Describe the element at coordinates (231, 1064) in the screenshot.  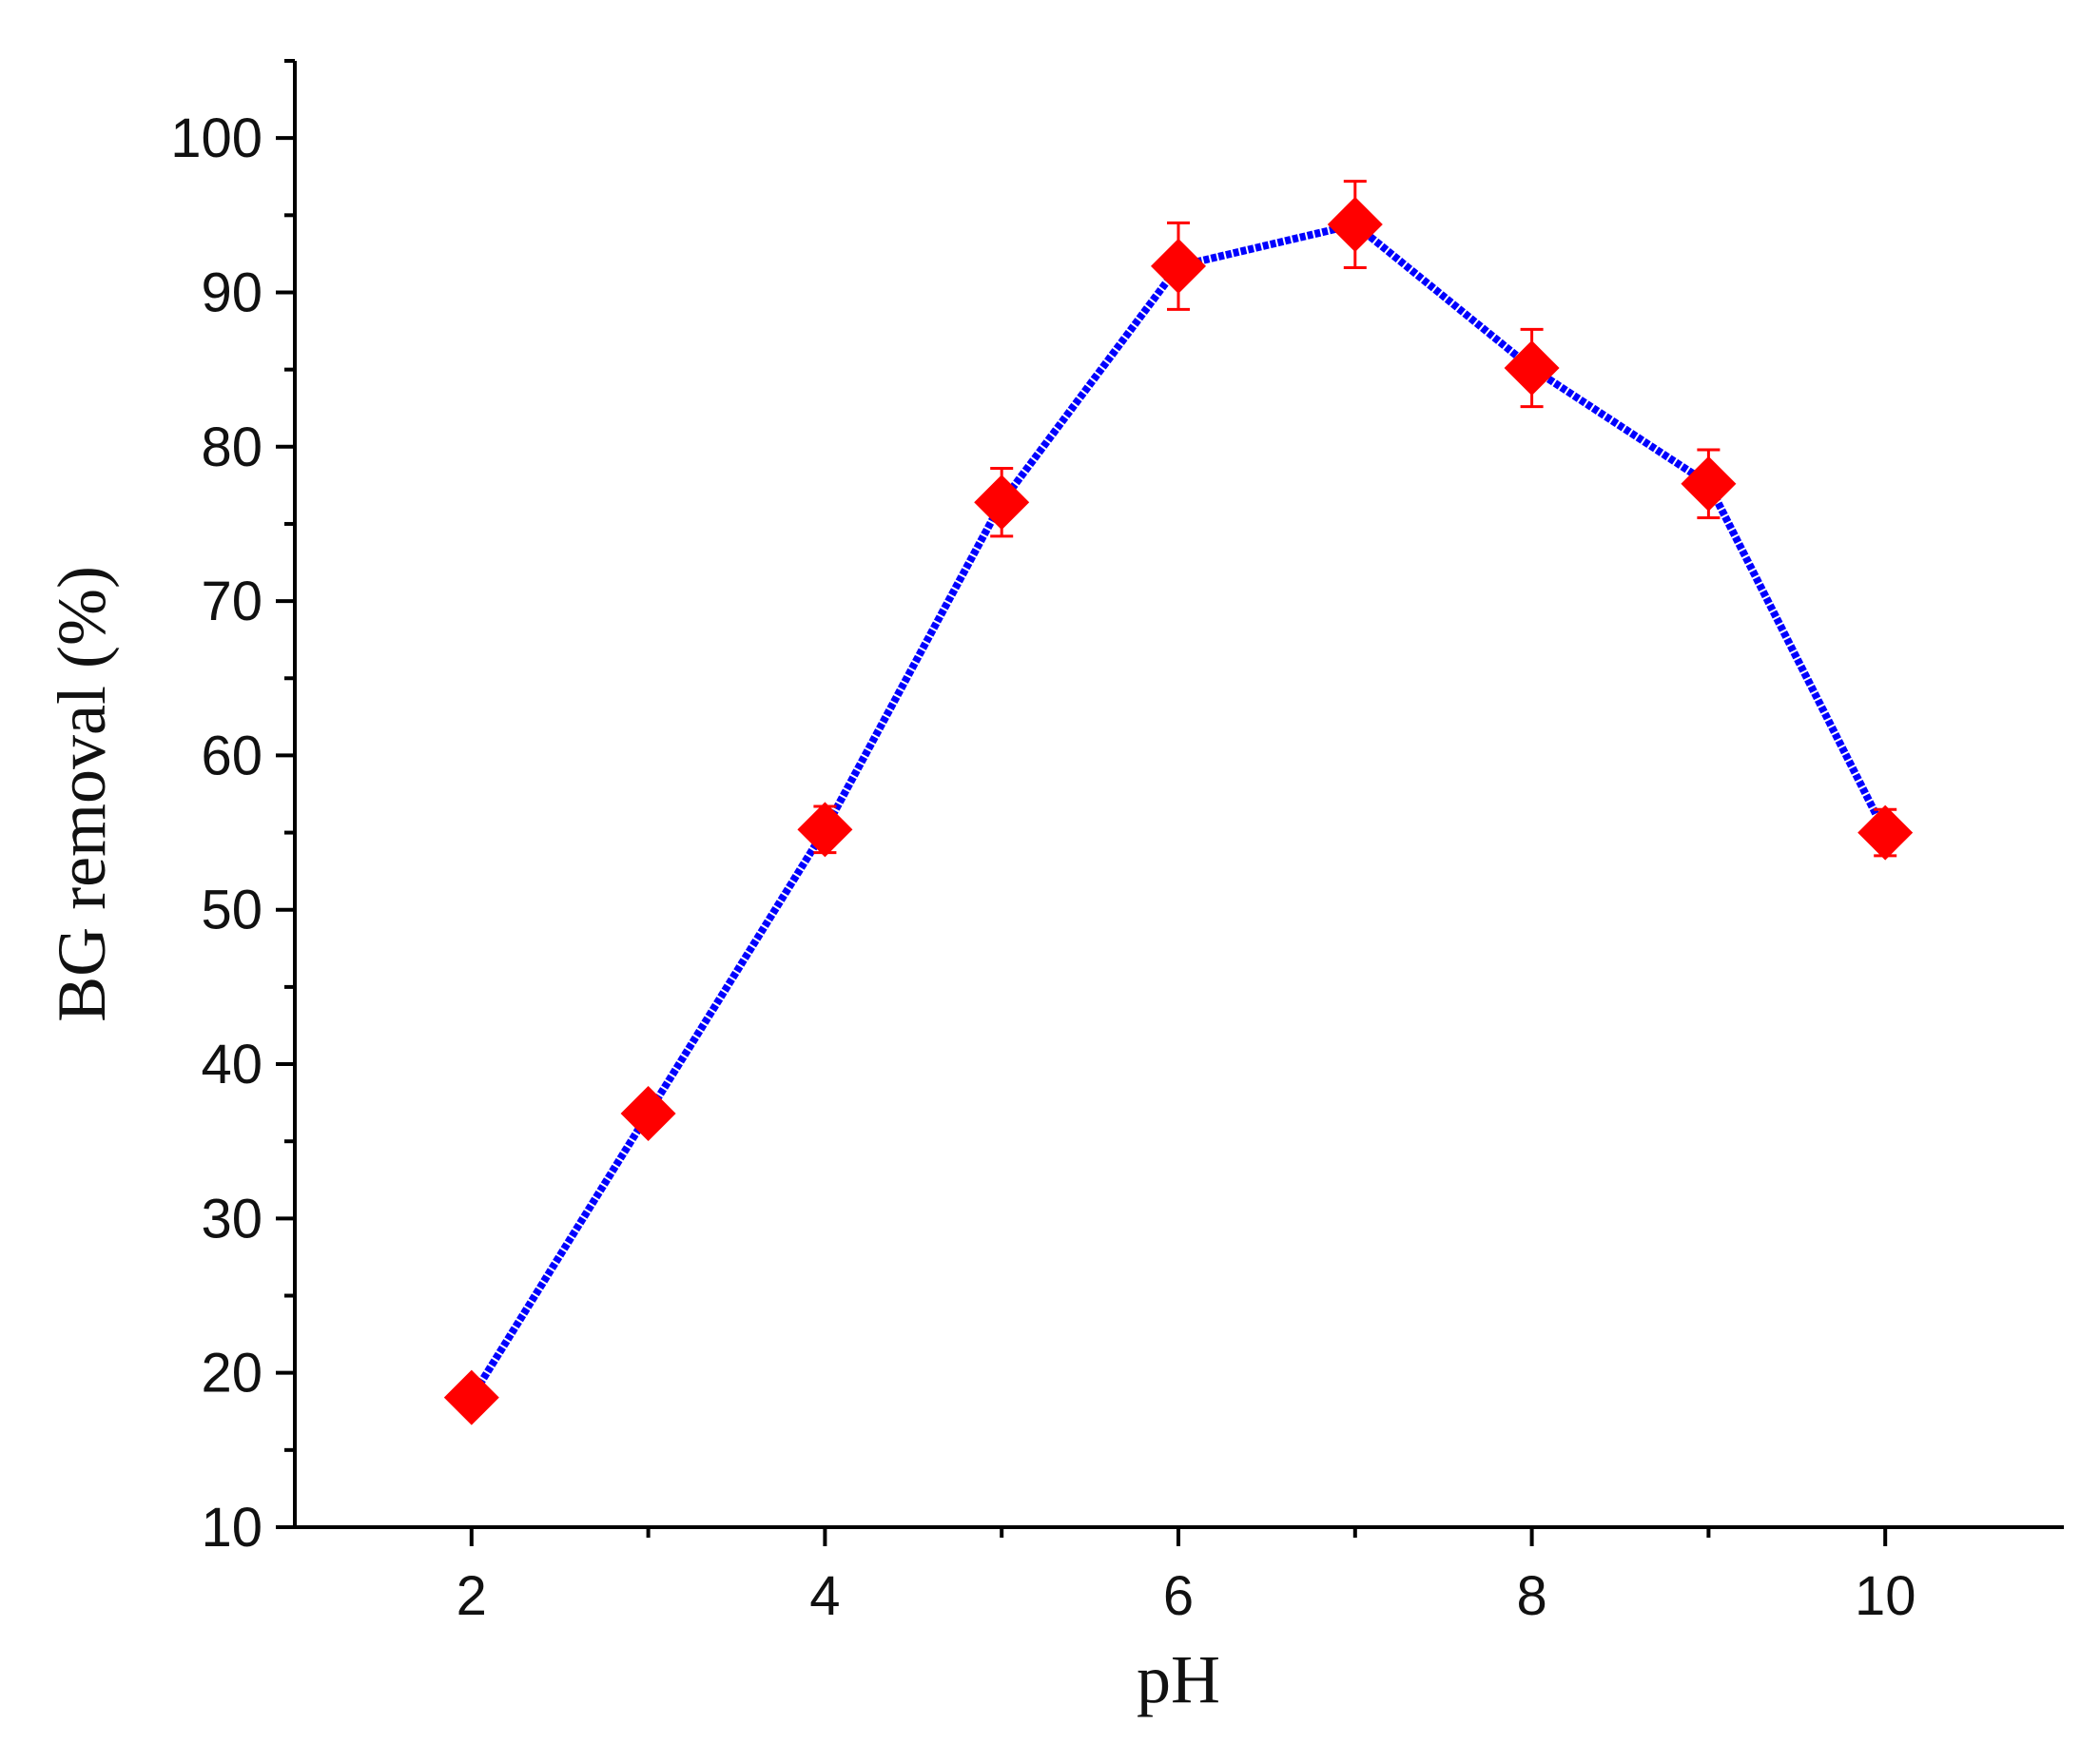
I see `y-tick-label: 40` at that location.